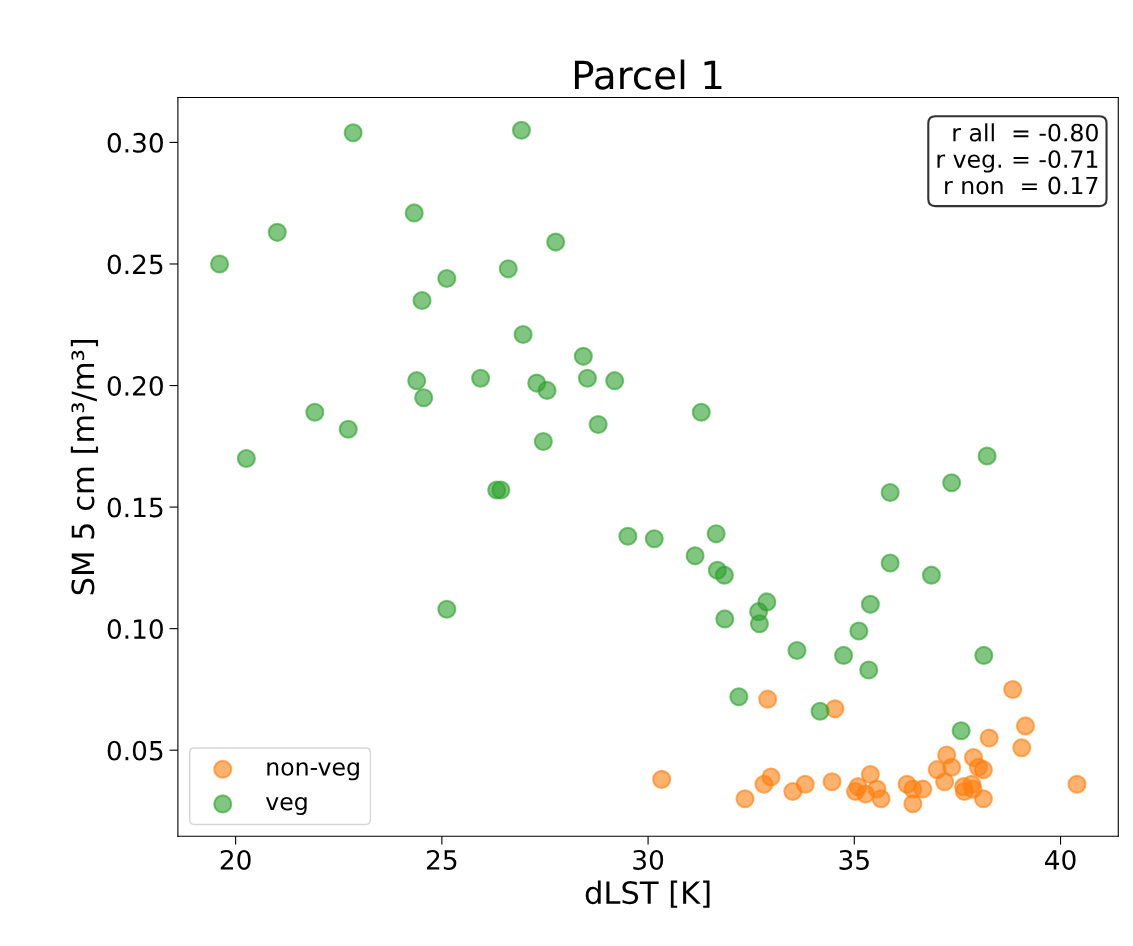  I want to click on y-tick-label: 0.25, so click(135, 264).